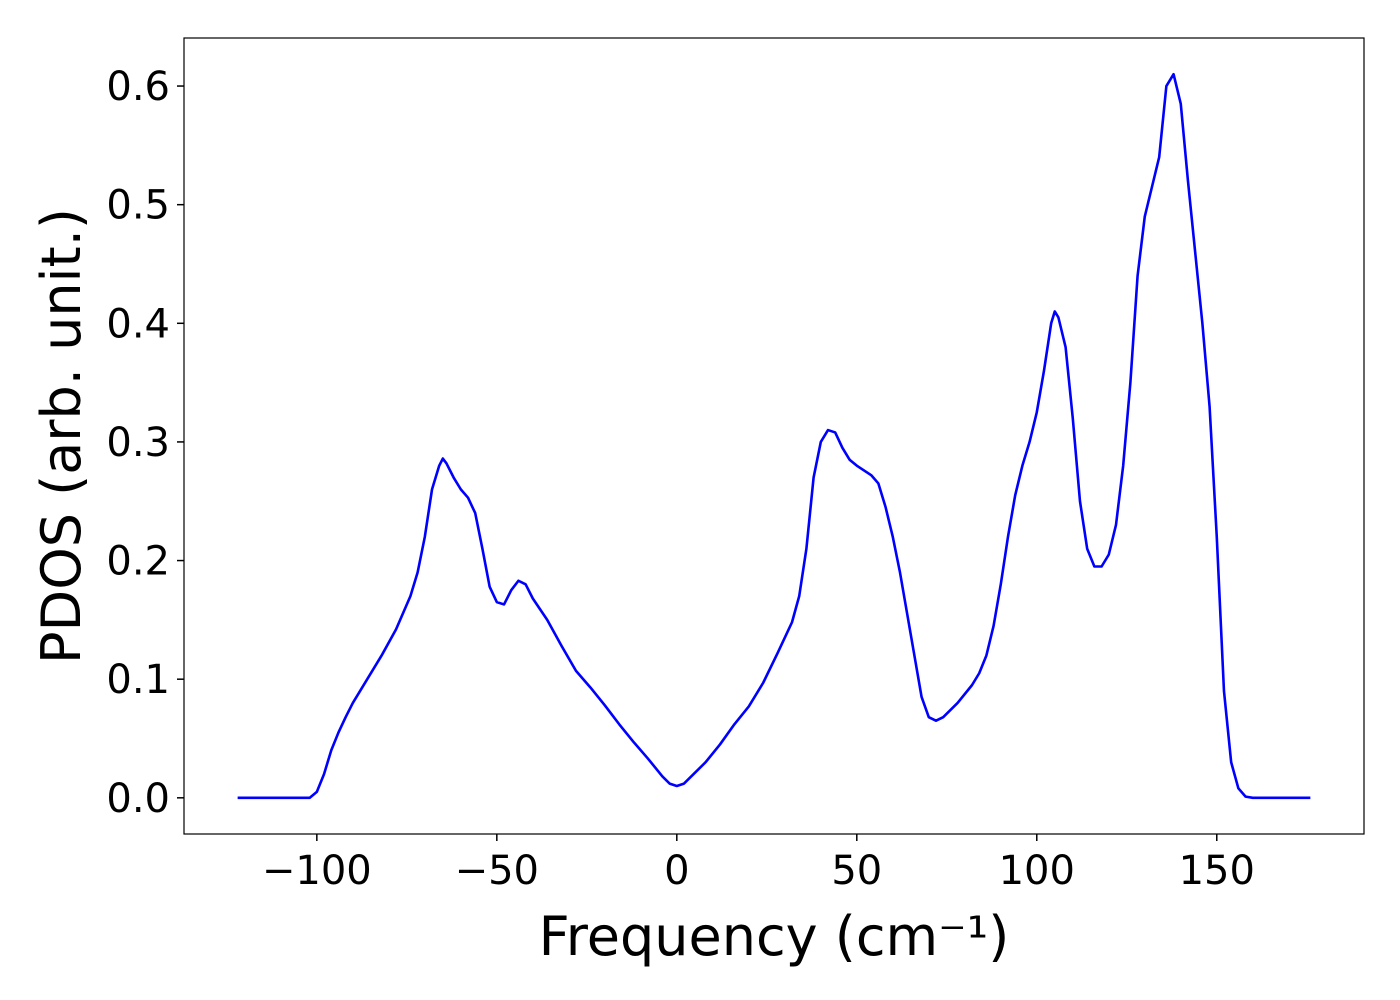  I want to click on y-tick-label: 0.3, so click(138, 443).